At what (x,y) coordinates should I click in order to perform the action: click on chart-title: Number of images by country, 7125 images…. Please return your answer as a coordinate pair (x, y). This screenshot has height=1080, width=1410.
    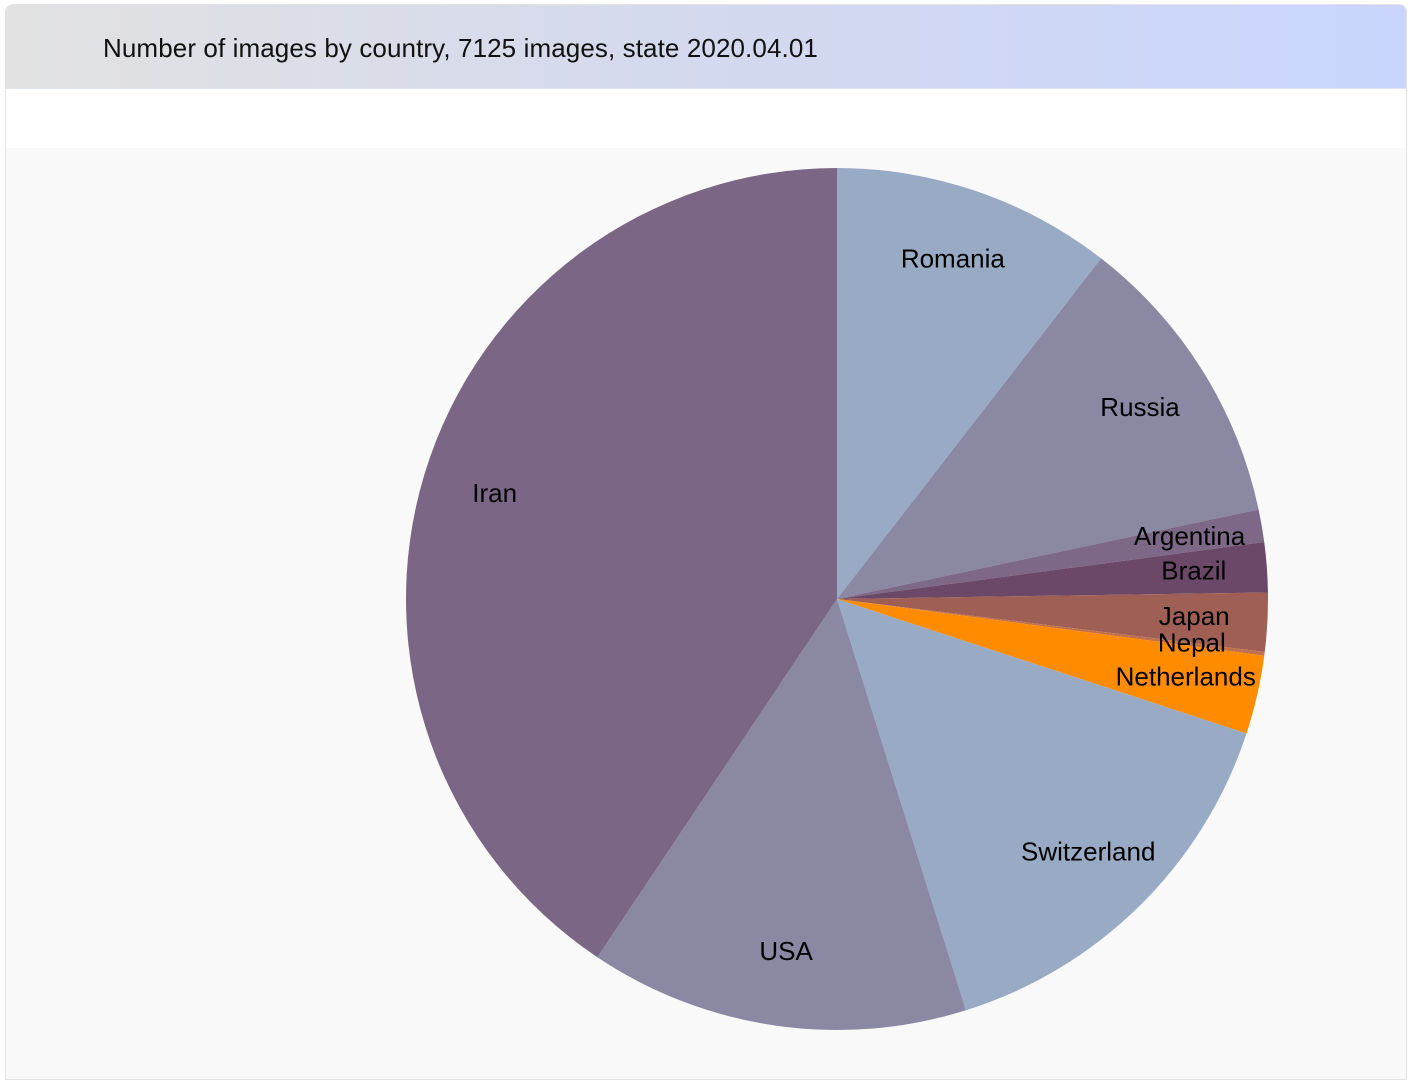
    Looking at the image, I should click on (460, 48).